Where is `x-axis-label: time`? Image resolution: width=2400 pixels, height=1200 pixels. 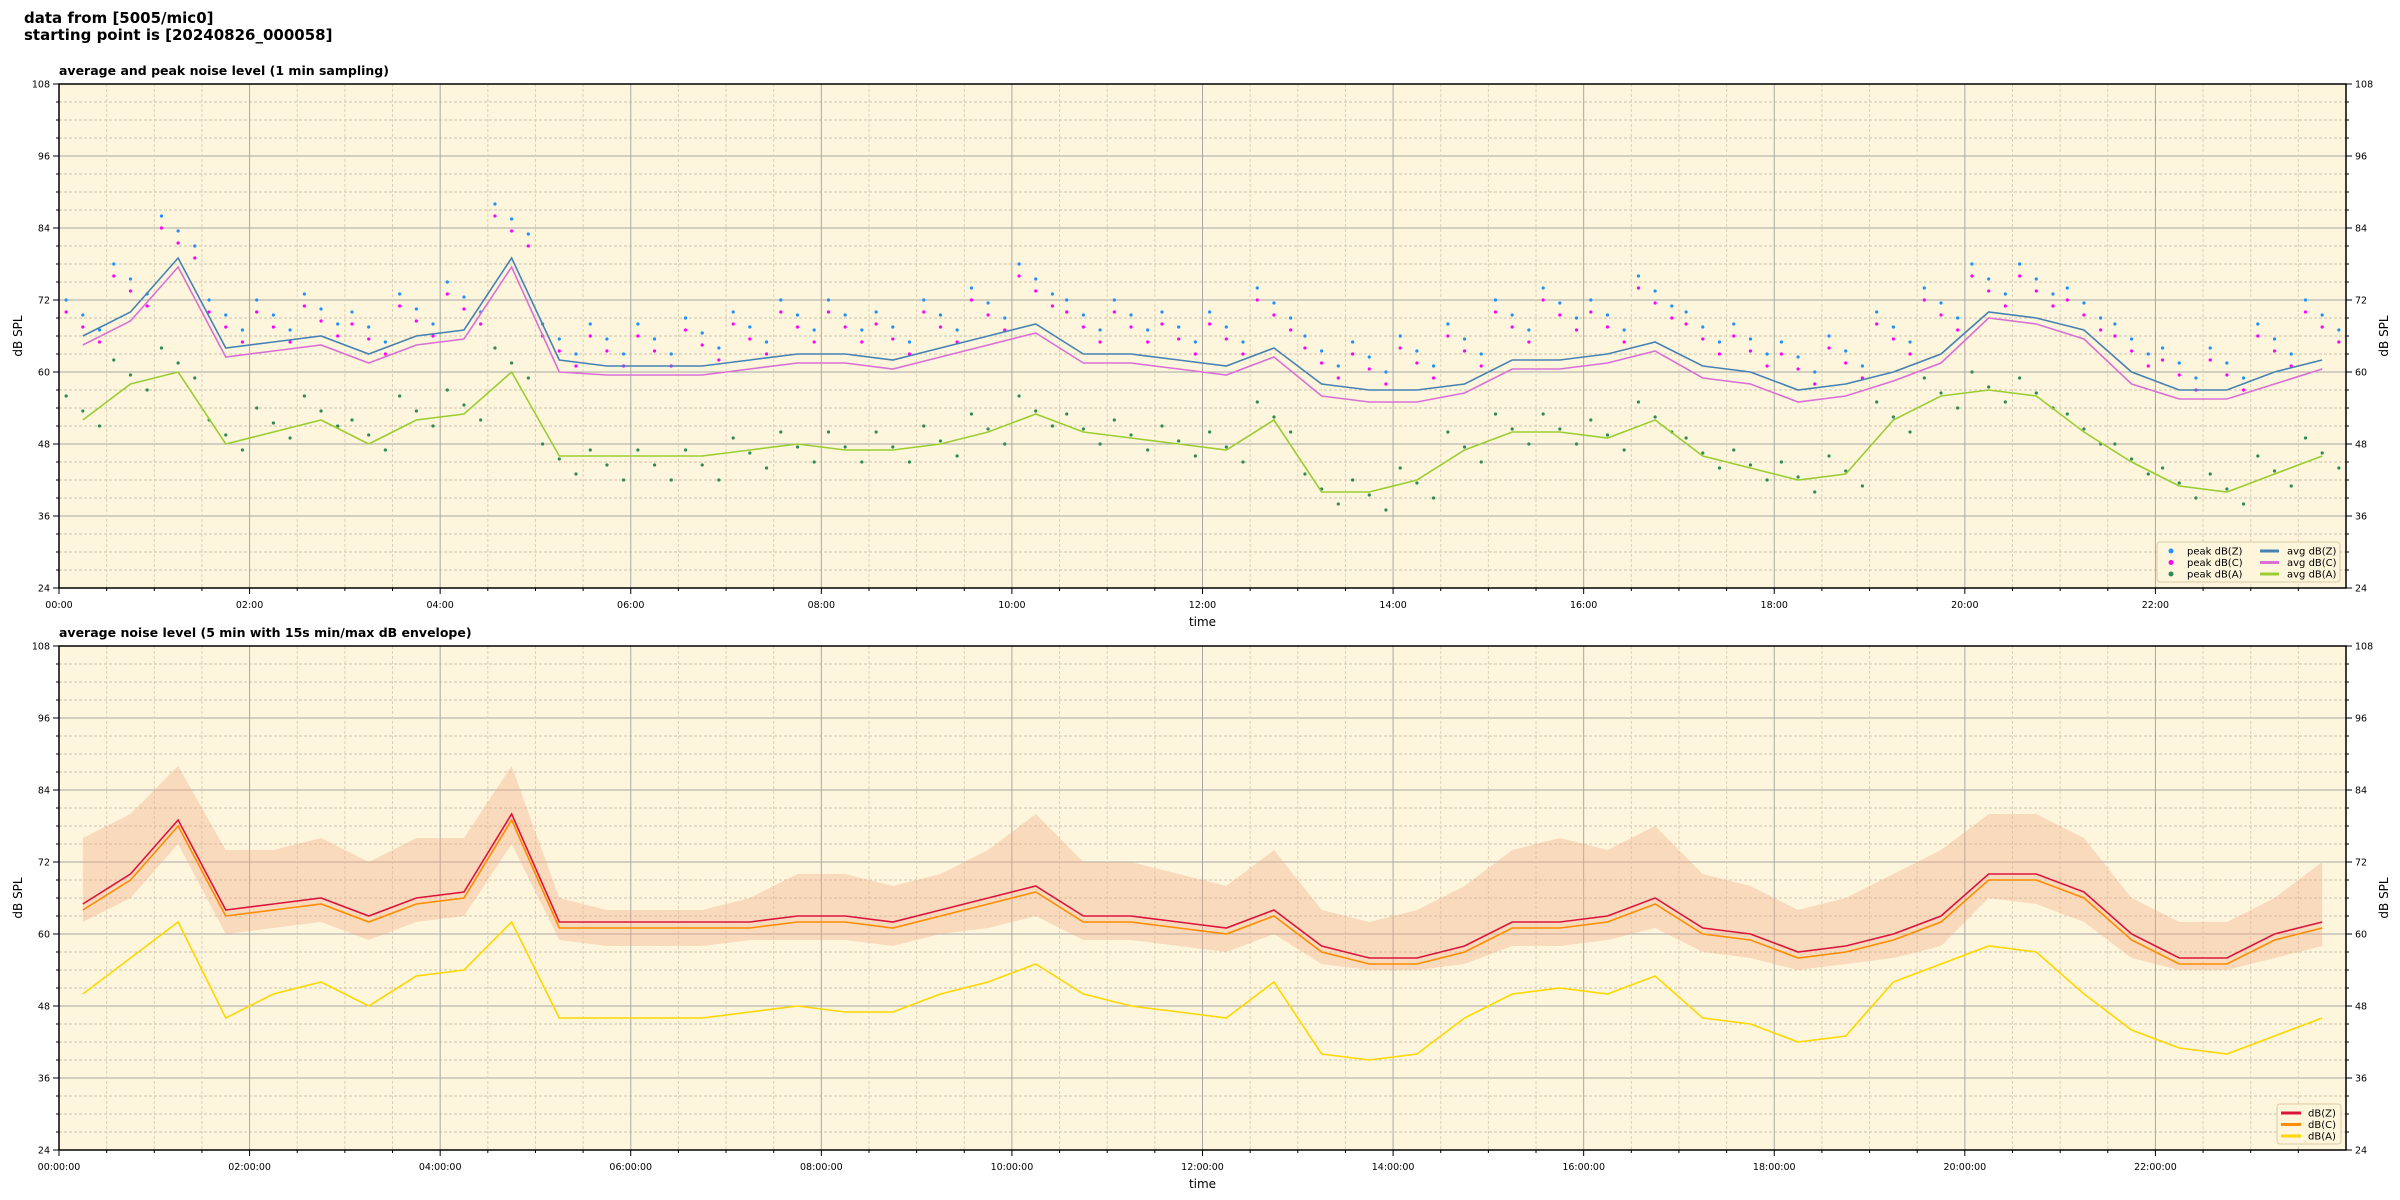 x-axis-label: time is located at coordinates (1202, 1184).